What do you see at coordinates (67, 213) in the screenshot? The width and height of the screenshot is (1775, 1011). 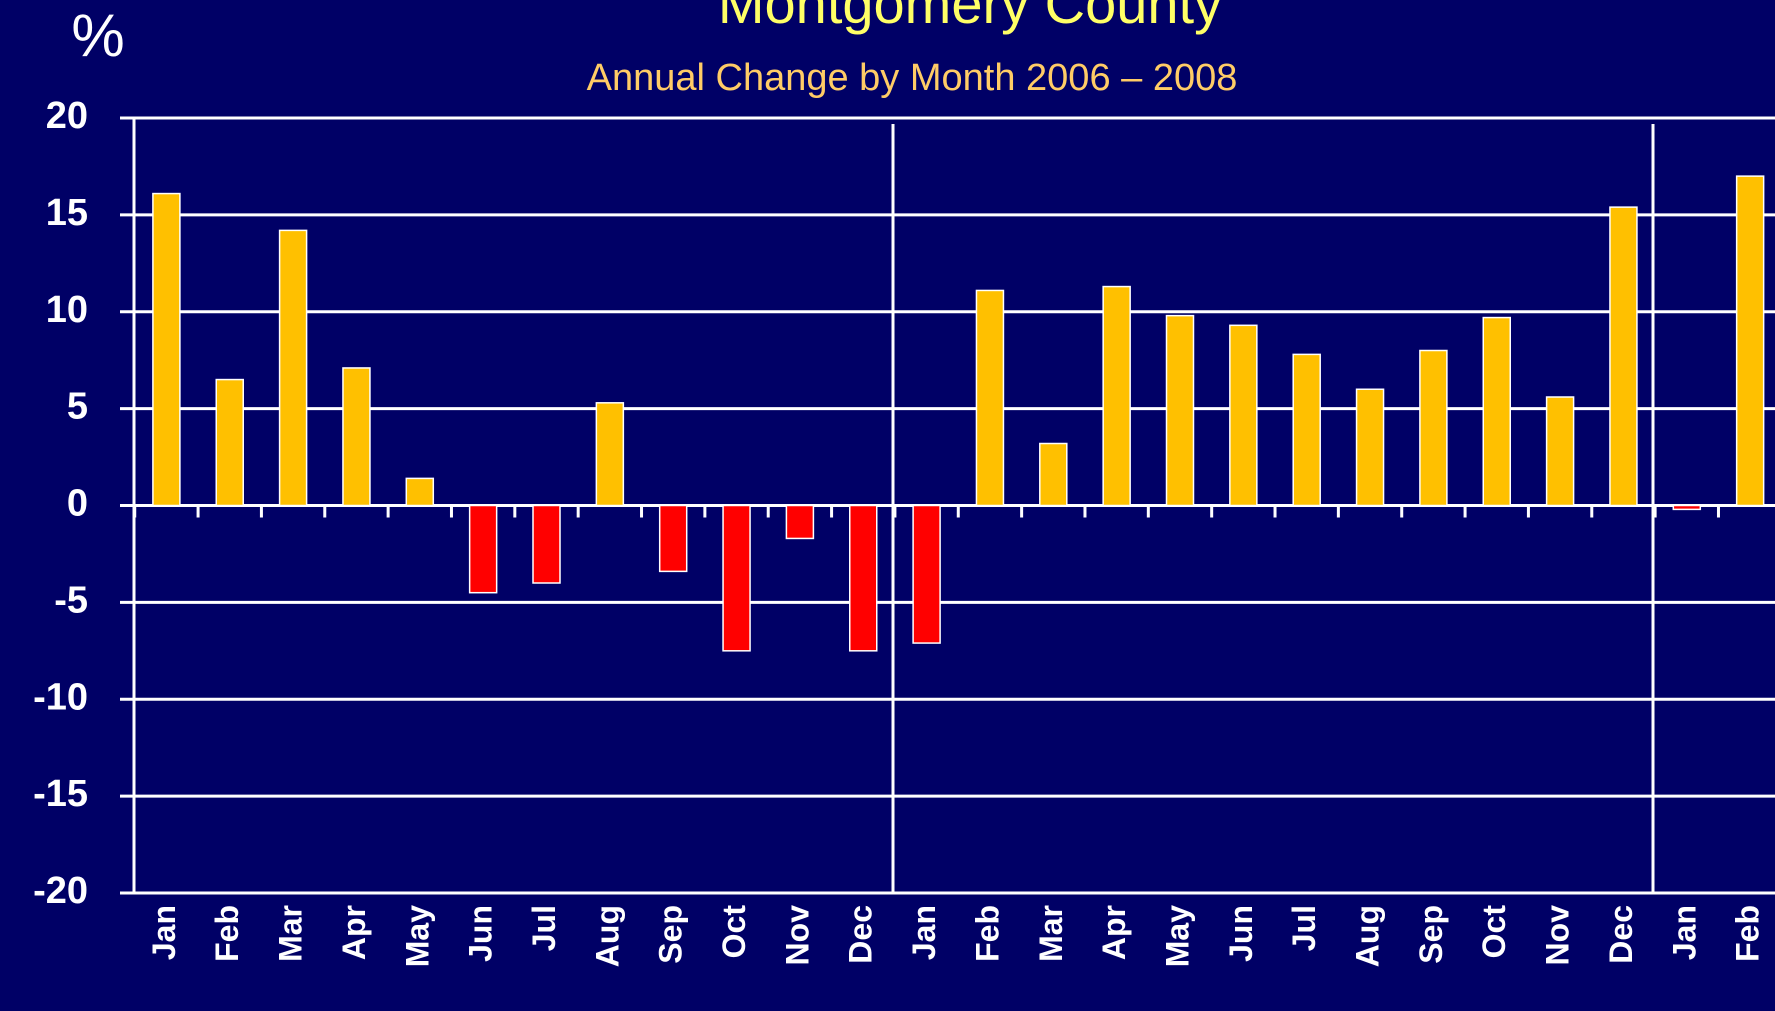 I see `y-tick-label: 15` at bounding box center [67, 213].